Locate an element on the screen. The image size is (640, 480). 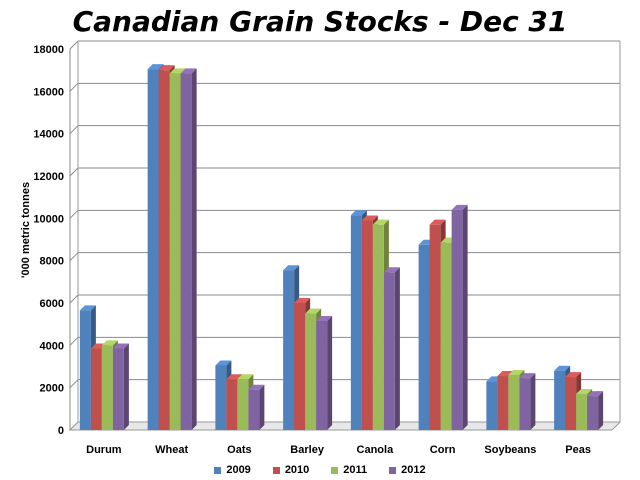
bar-corn-2011 is located at coordinates (446, 336).